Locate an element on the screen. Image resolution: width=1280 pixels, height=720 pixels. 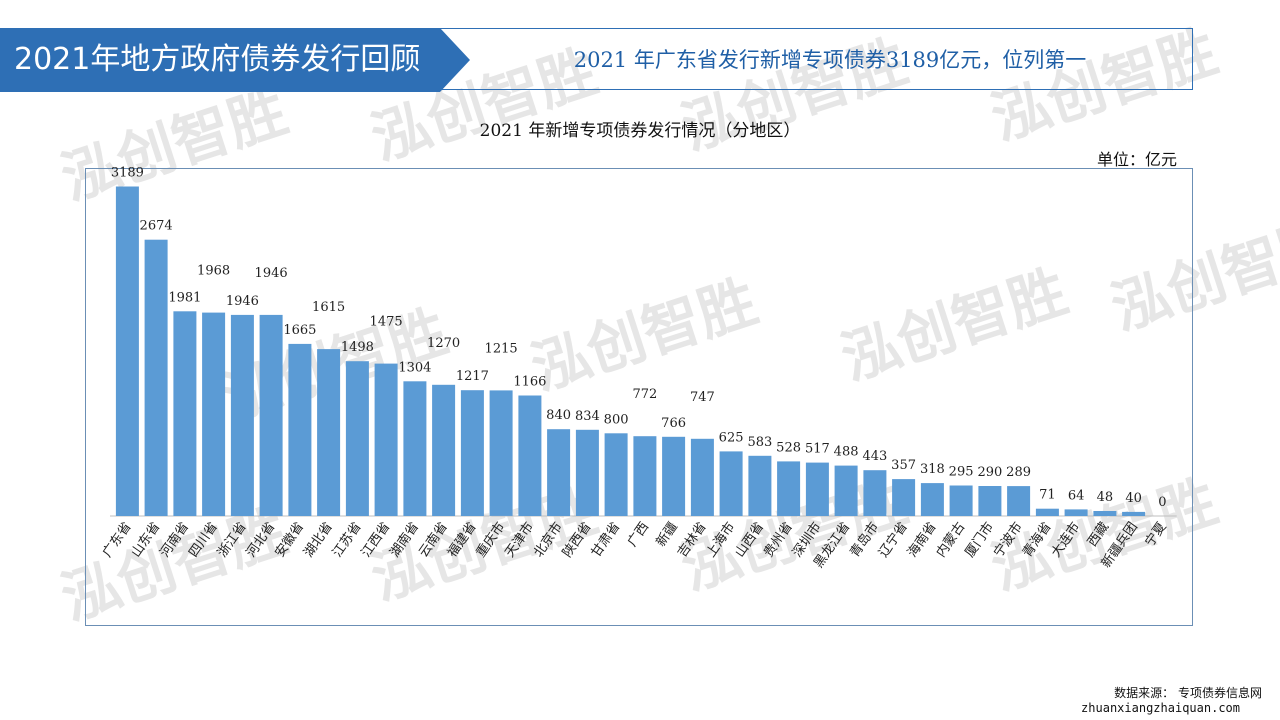
source-url: zhuanxiangzhaiquan.com is located at coordinates (1160, 708).